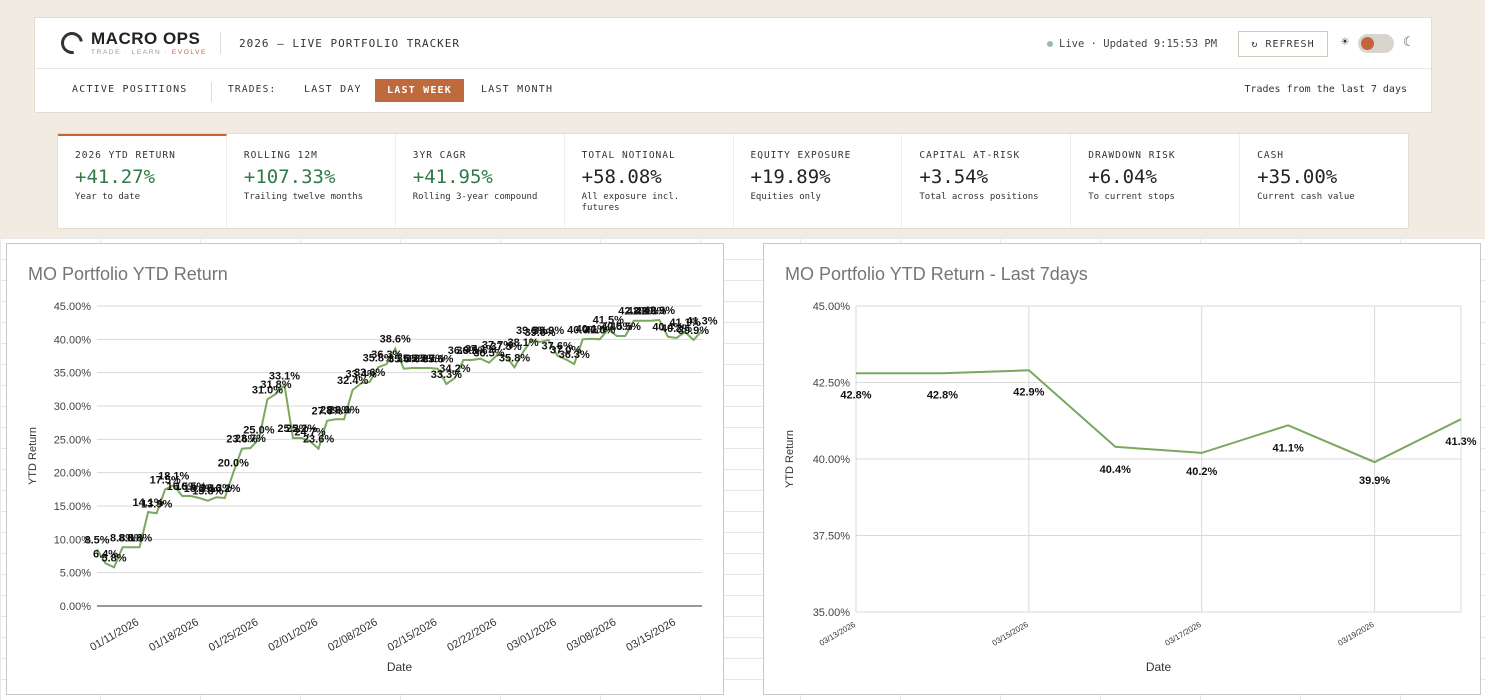  Describe the element at coordinates (1132, 155) in the screenshot. I see `stat-label: DRAWDOWN RISK` at that location.